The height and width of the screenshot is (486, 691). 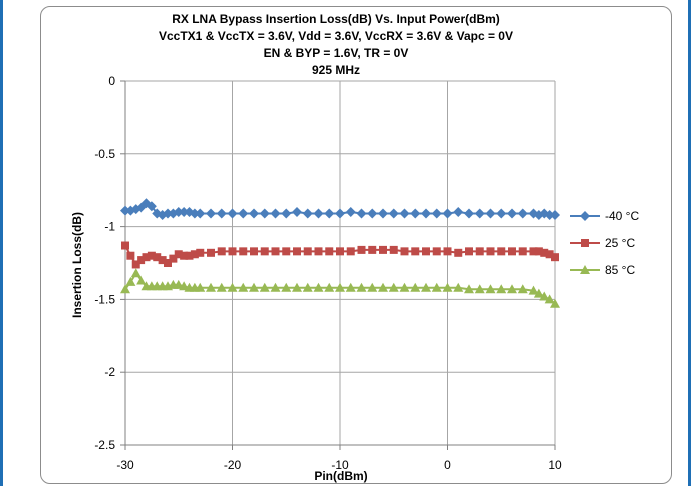 What do you see at coordinates (604, 216) in the screenshot?
I see `legend-entry: -40 °C` at bounding box center [604, 216].